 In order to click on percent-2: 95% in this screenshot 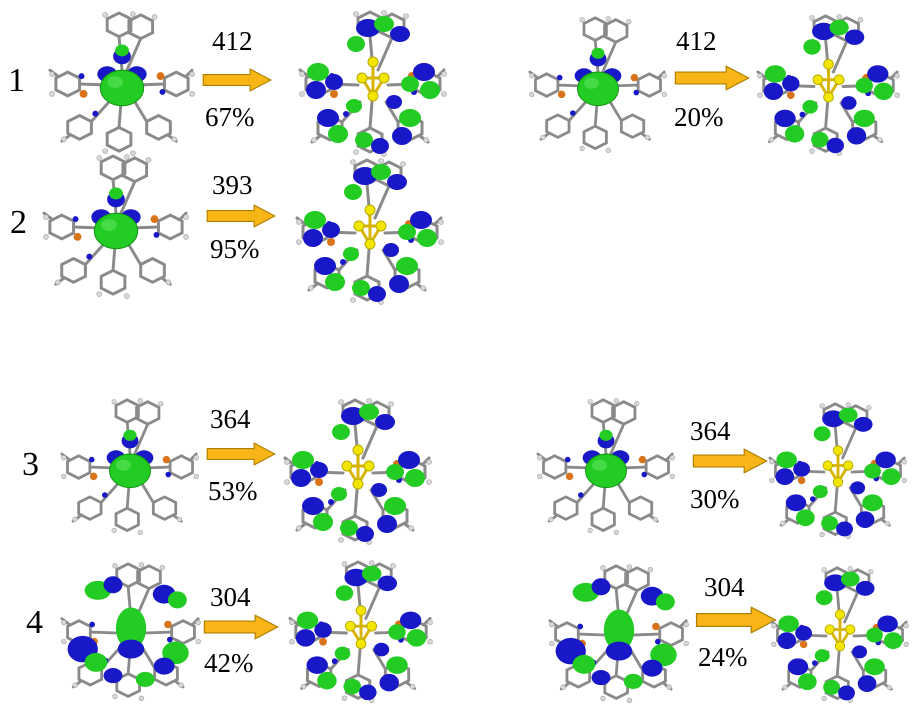, I will do `click(235, 249)`.